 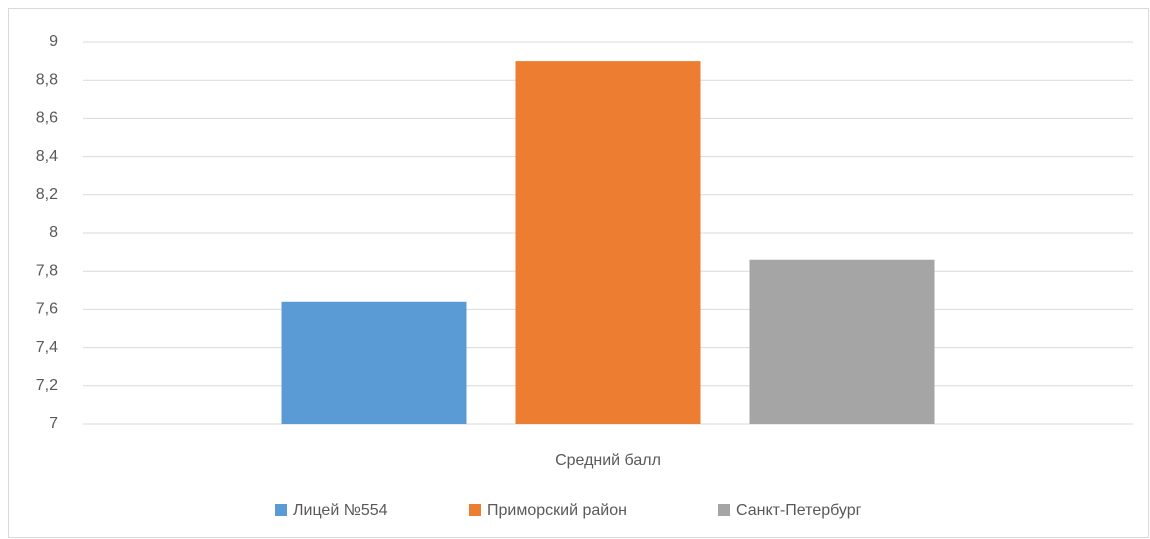 I want to click on y-tick-label: 7,2, so click(x=47, y=385).